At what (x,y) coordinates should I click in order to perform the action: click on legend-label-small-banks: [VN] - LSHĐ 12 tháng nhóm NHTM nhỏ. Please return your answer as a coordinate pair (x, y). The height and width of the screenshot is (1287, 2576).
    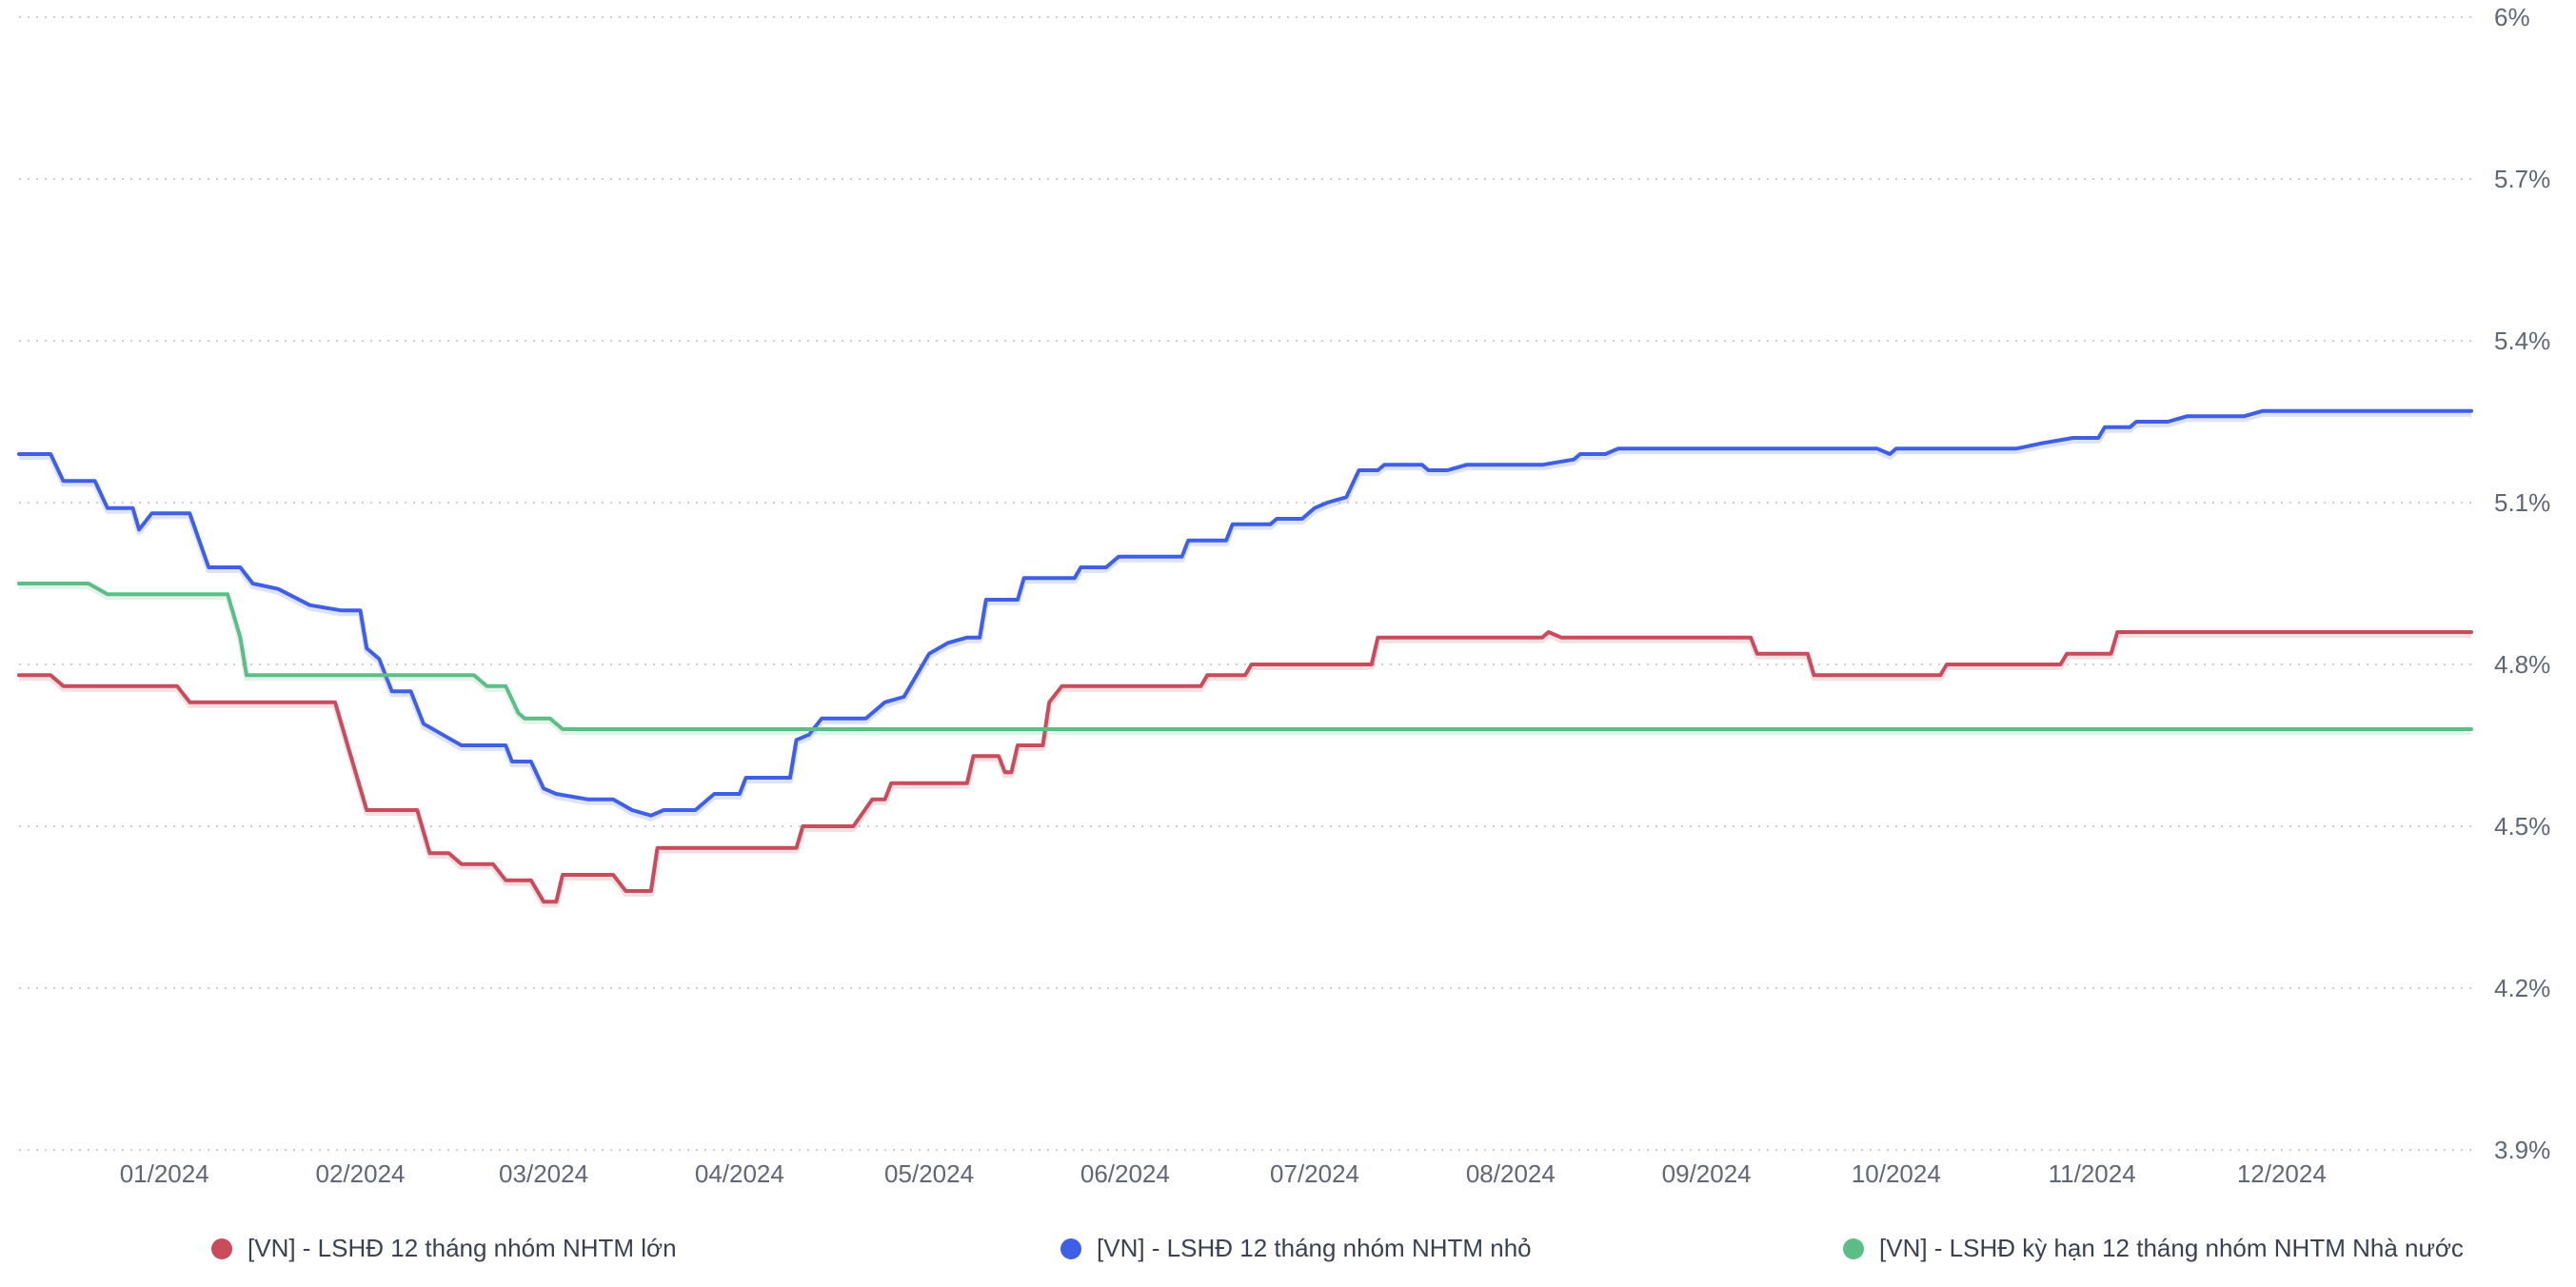
    Looking at the image, I should click on (1314, 1248).